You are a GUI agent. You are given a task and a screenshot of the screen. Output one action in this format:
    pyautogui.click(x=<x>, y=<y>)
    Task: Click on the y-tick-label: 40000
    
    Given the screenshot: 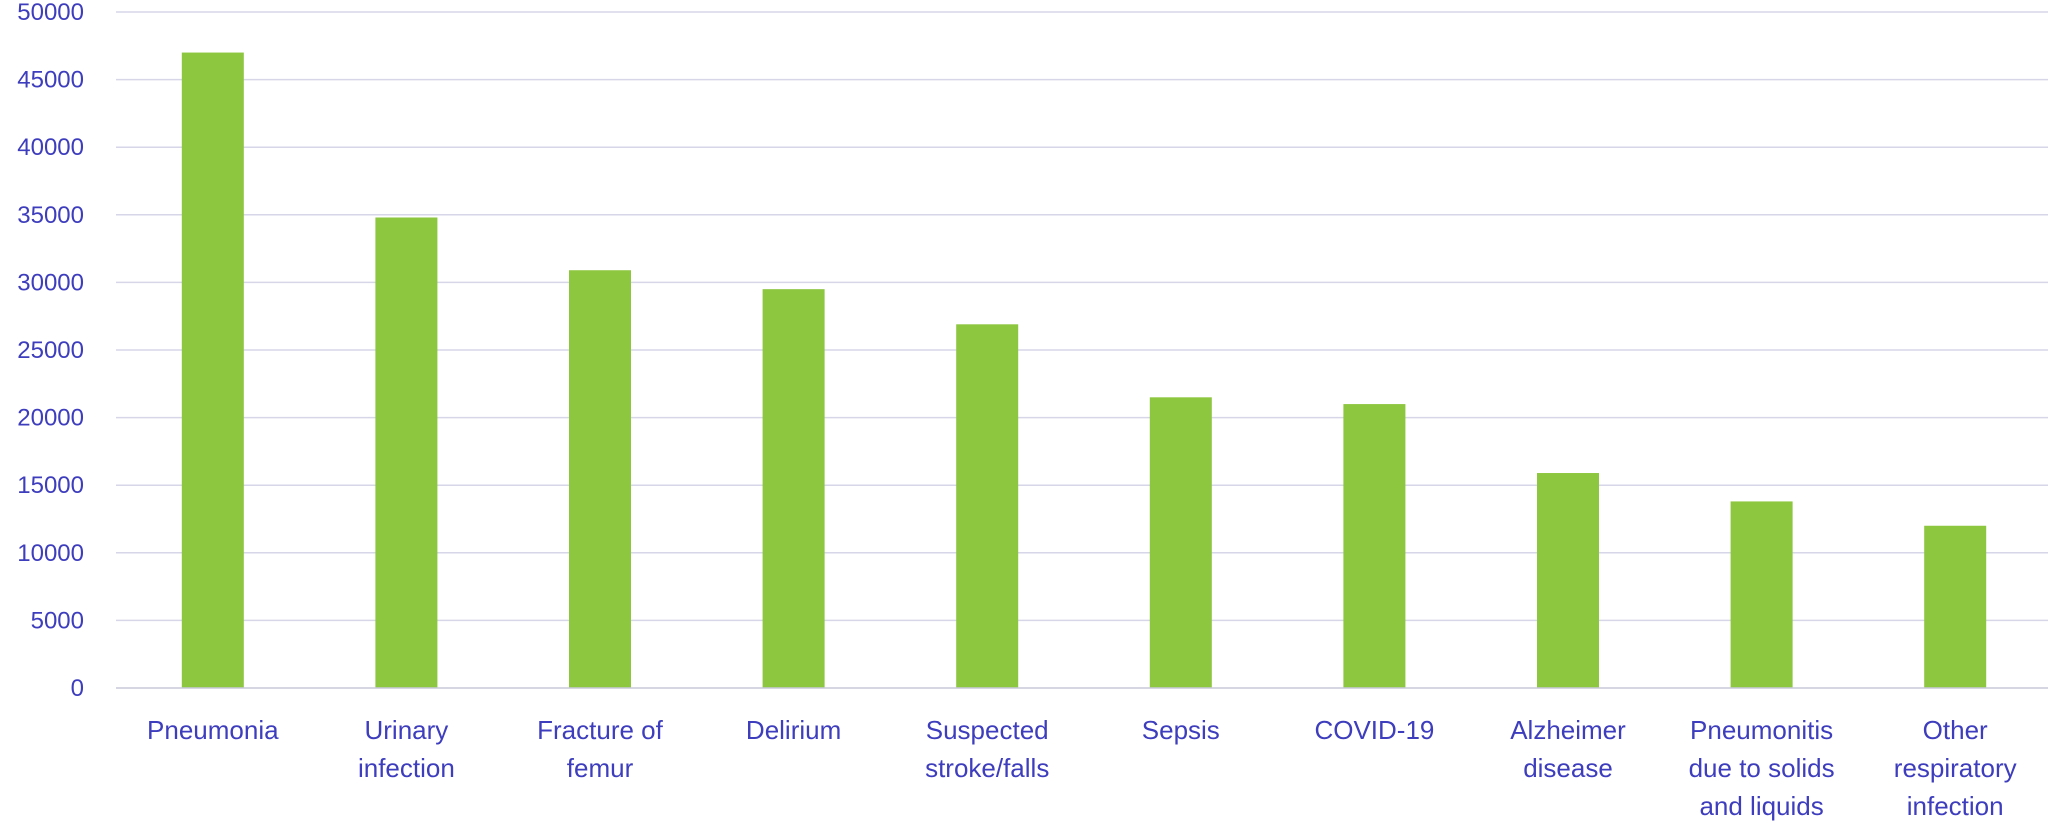 What is the action you would take?
    pyautogui.click(x=50, y=147)
    